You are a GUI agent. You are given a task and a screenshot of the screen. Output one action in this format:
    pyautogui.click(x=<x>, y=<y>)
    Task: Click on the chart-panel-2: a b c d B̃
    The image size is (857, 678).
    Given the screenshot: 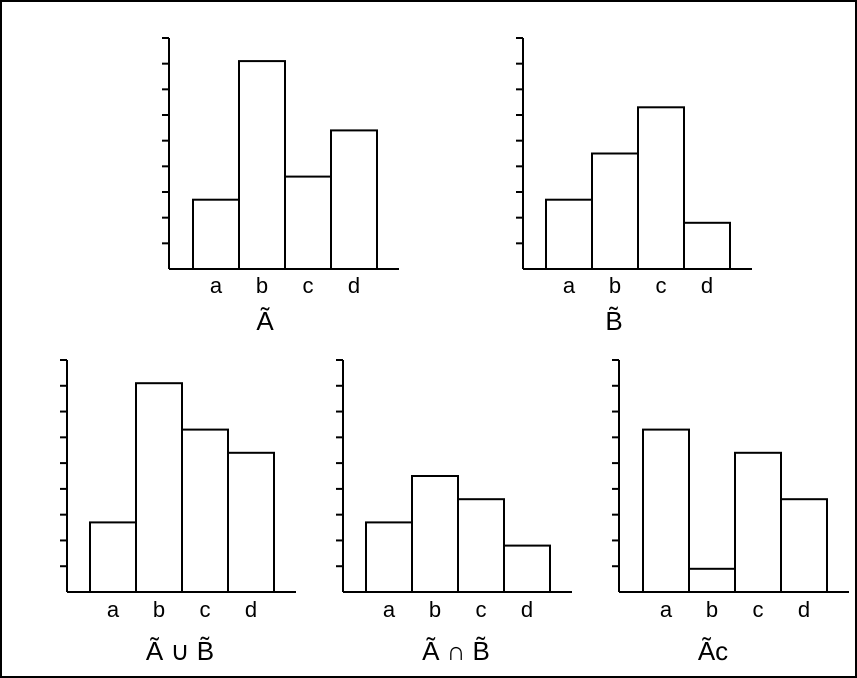 What is the action you would take?
    pyautogui.click(x=634, y=186)
    